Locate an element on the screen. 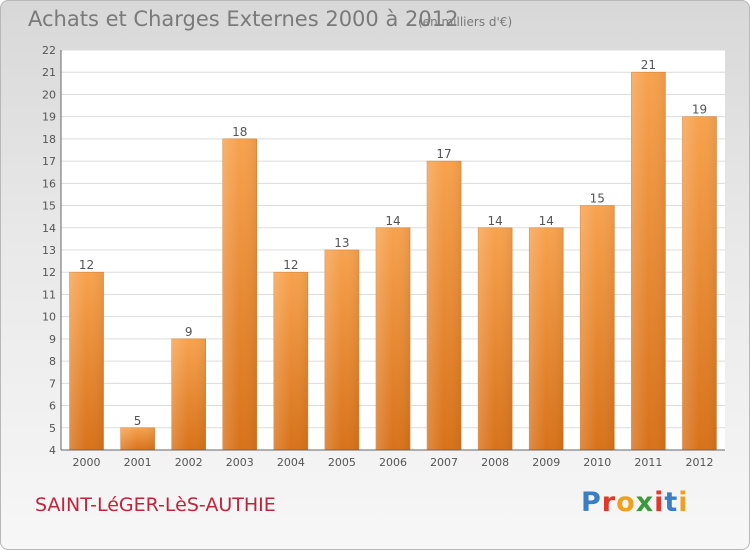 The height and width of the screenshot is (550, 750). y-tick-label: 11 is located at coordinates (49, 294).